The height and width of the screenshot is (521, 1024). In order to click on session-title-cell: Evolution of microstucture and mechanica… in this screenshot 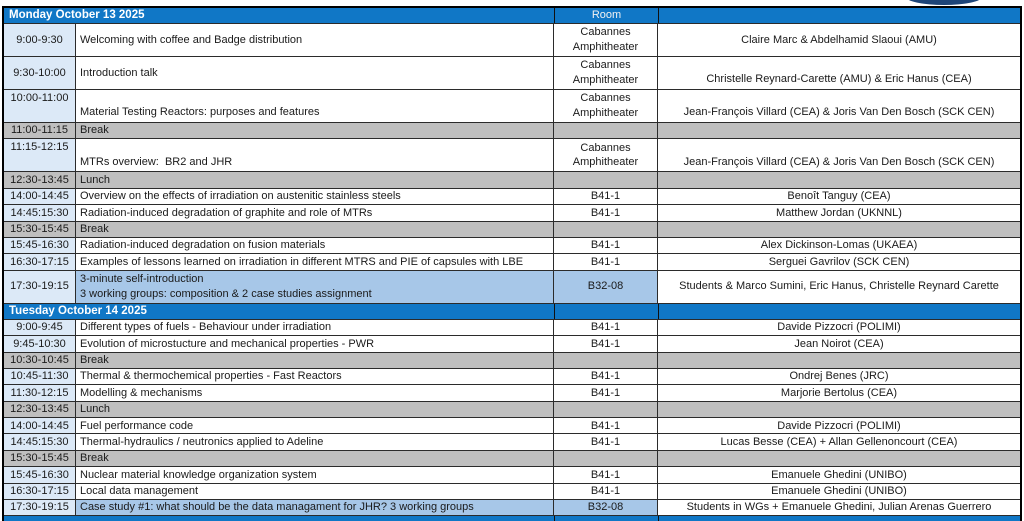, I will do `click(315, 344)`.